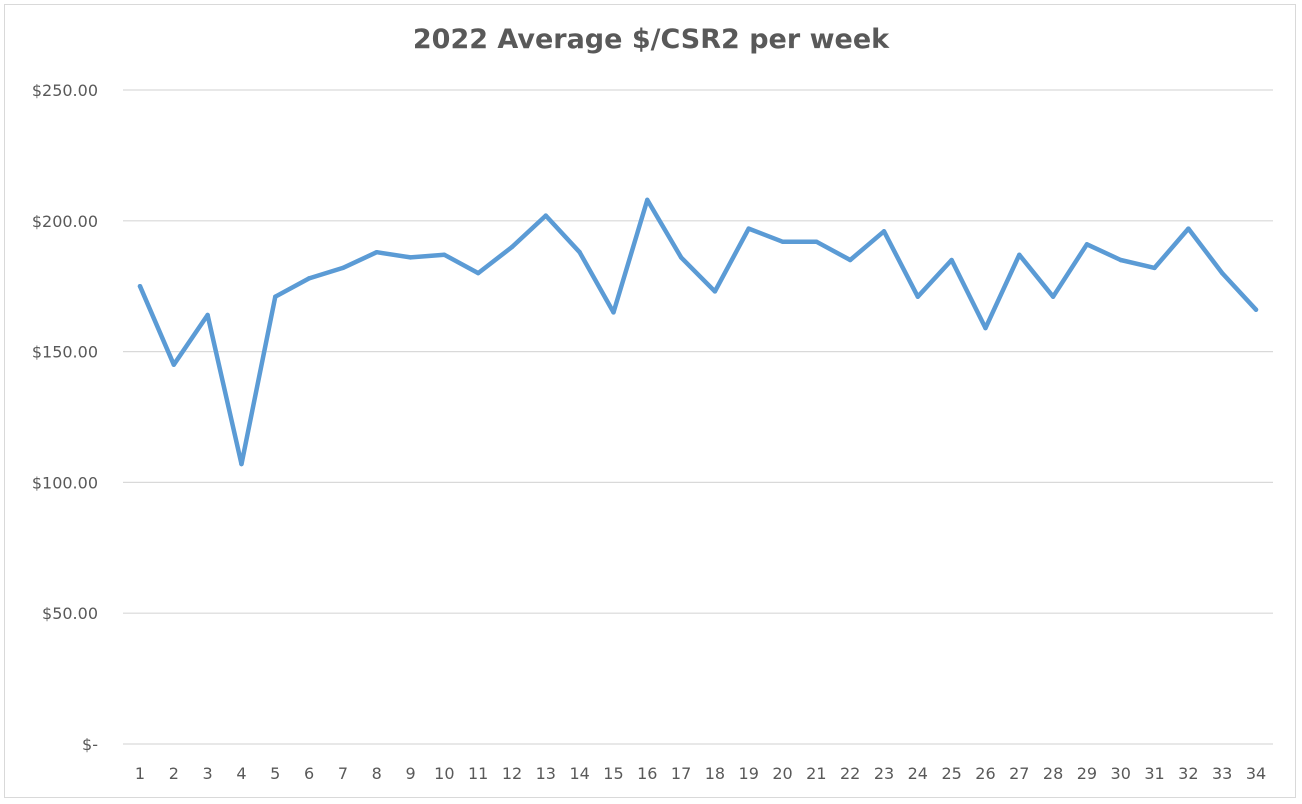  I want to click on x-tick-label: 18, so click(715, 773).